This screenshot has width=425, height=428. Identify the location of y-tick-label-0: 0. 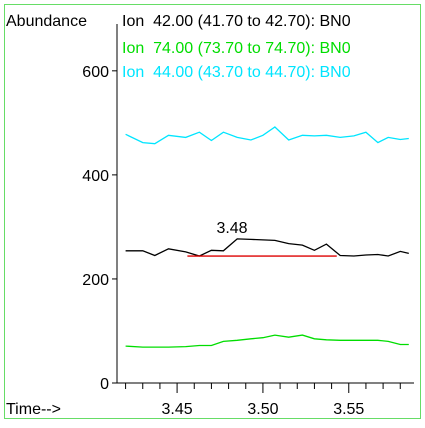
(104, 384).